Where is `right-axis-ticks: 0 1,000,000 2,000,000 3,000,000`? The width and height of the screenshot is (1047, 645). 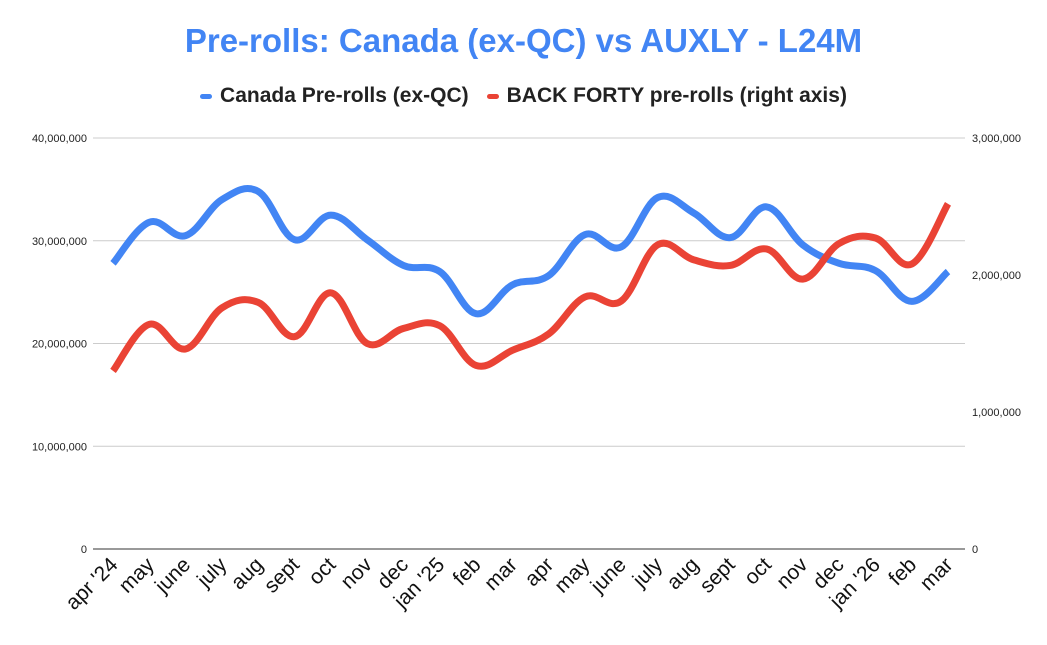
right-axis-ticks: 0 1,000,000 2,000,000 3,000,000 is located at coordinates (996, 344).